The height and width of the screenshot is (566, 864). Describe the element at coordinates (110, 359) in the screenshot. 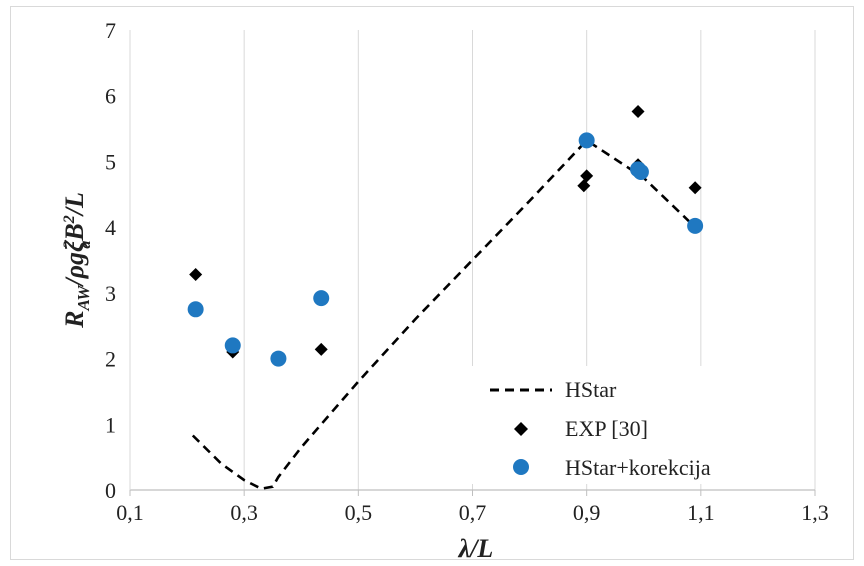

I see `y-tick-label: 2` at that location.